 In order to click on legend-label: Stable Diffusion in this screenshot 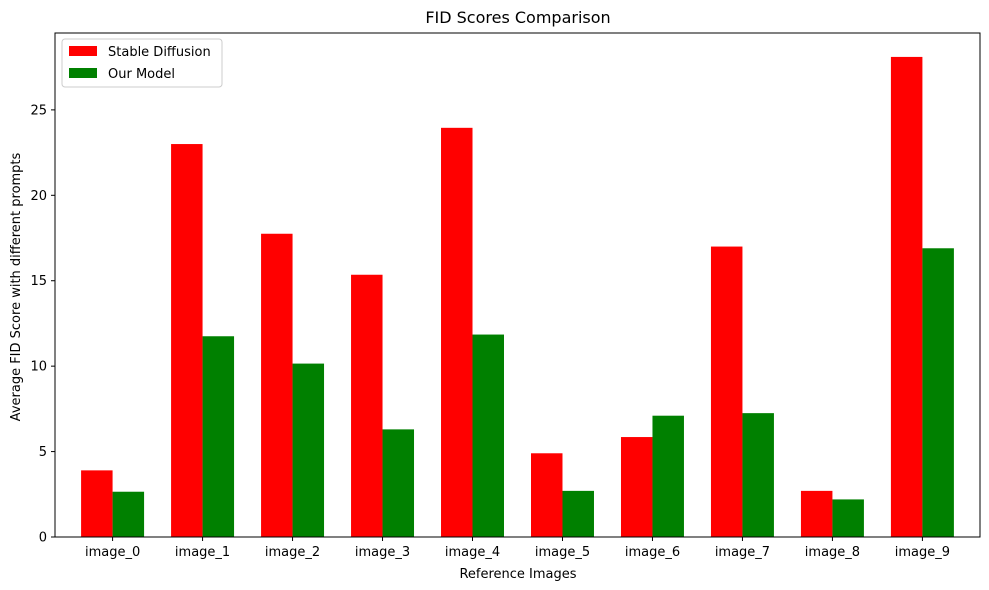, I will do `click(159, 52)`.